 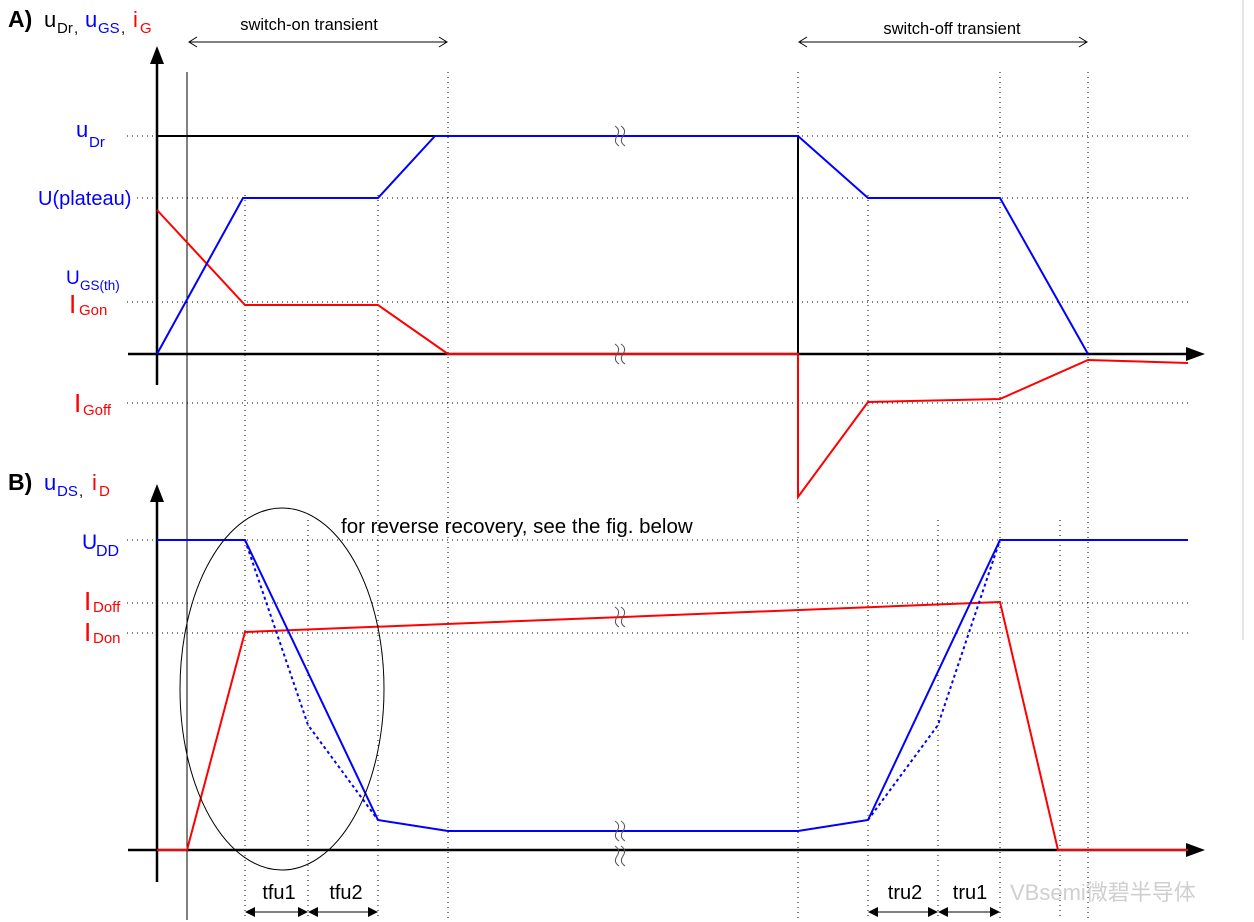 I want to click on level-label-u-dd: UDD, so click(x=100, y=545).